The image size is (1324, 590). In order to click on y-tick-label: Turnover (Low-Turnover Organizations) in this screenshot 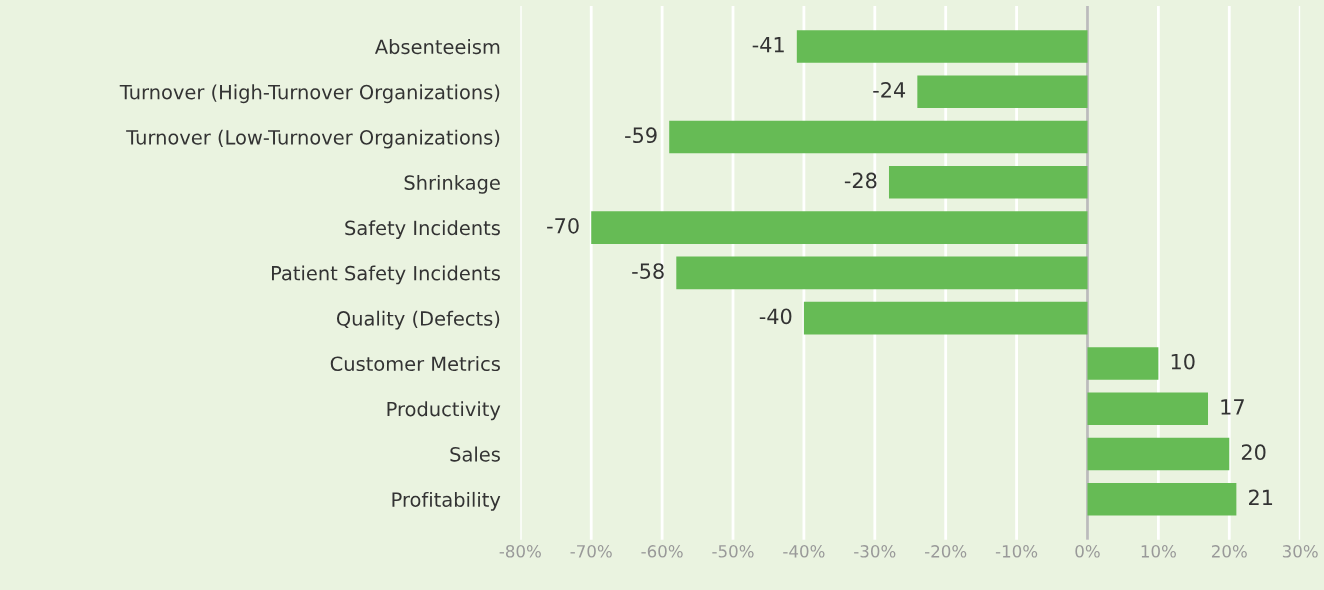, I will do `click(313, 139)`.